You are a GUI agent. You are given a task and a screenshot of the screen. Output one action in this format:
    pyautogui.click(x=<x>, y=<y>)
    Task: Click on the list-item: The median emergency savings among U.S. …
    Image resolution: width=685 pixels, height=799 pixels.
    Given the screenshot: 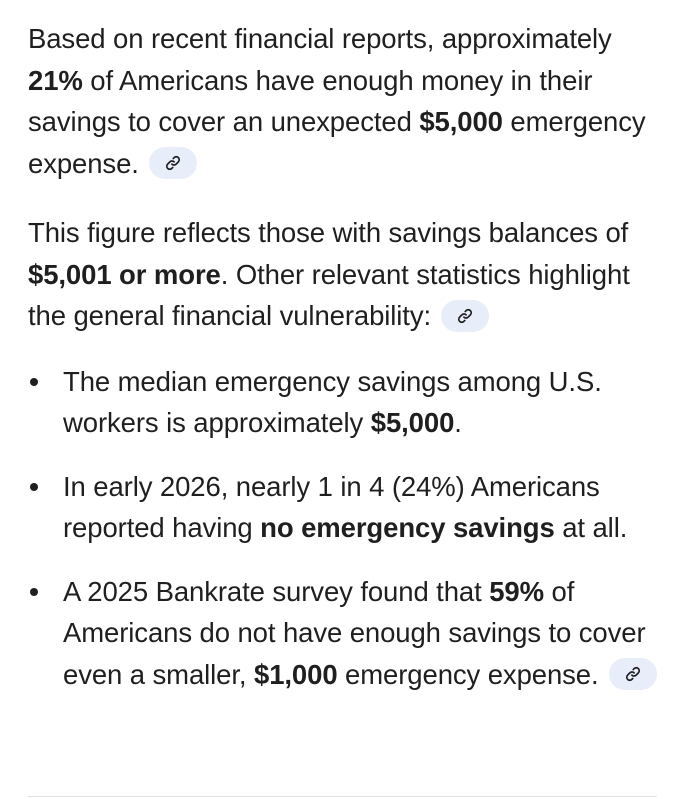 What is the action you would take?
    pyautogui.click(x=348, y=402)
    